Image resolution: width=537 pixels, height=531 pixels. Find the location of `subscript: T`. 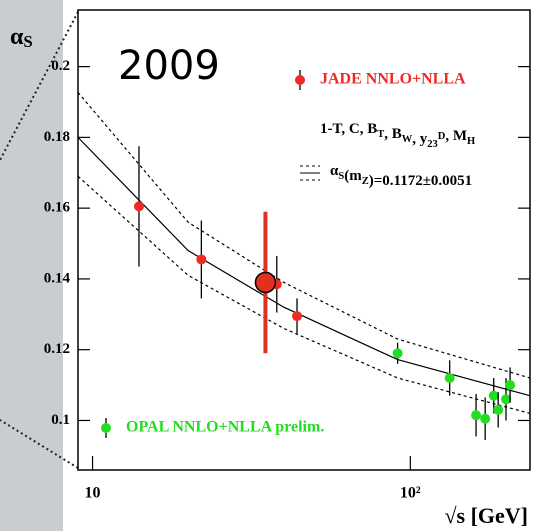

subscript: T is located at coordinates (380, 134).